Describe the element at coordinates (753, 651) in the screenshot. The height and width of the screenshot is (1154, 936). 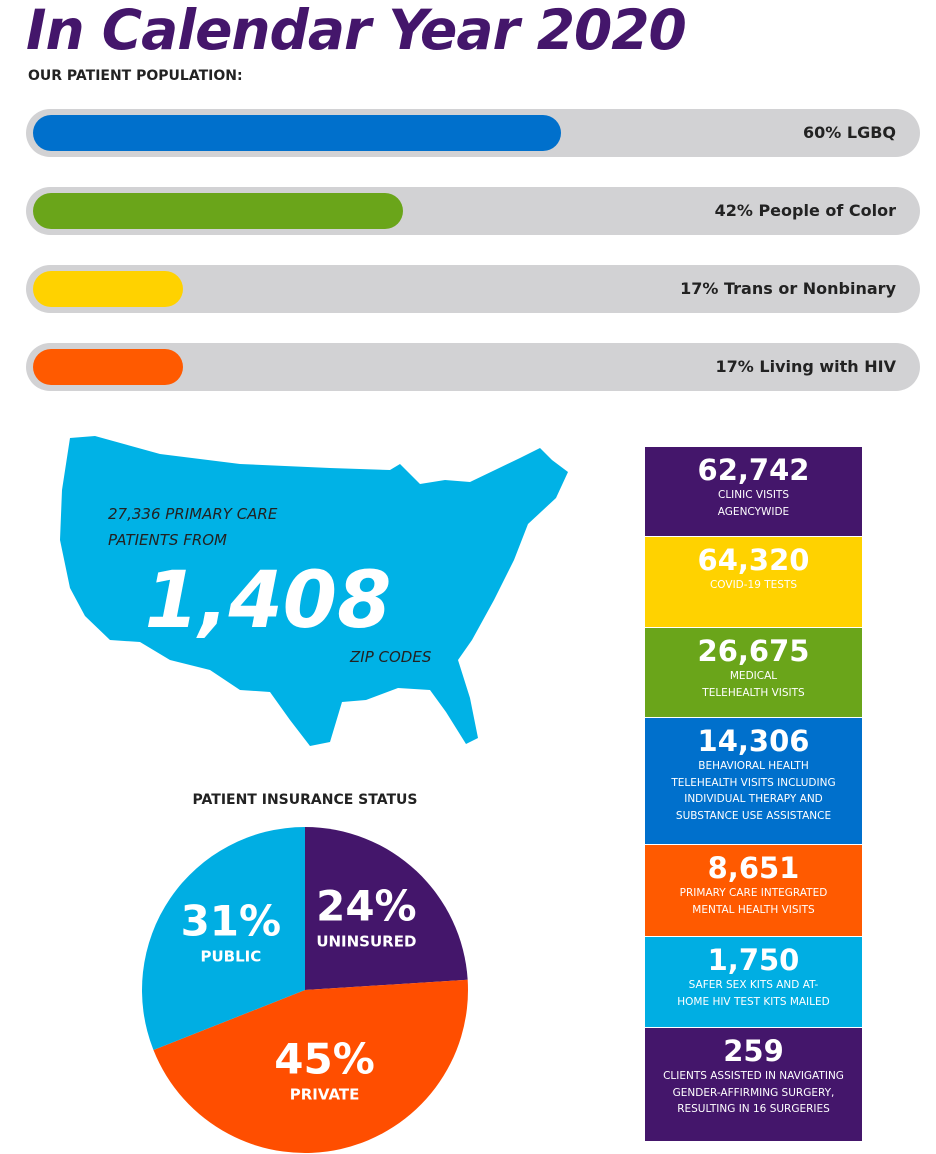
I see `stat-number: 26,675` at that location.